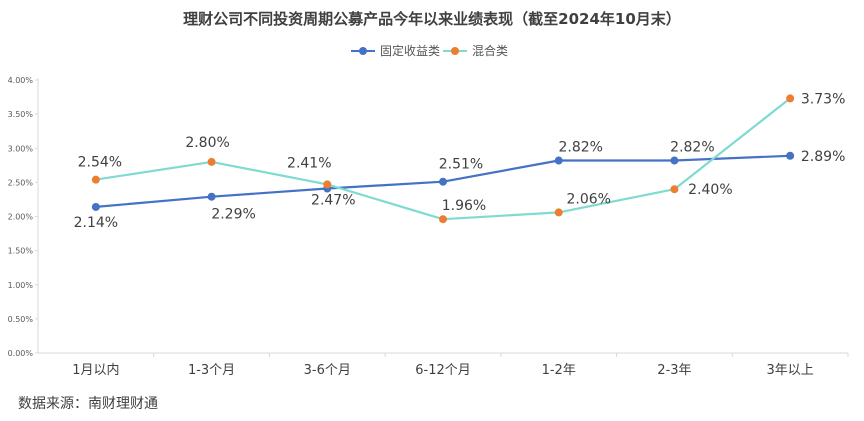  I want to click on x-tick-label: 1月以内, so click(95, 370).